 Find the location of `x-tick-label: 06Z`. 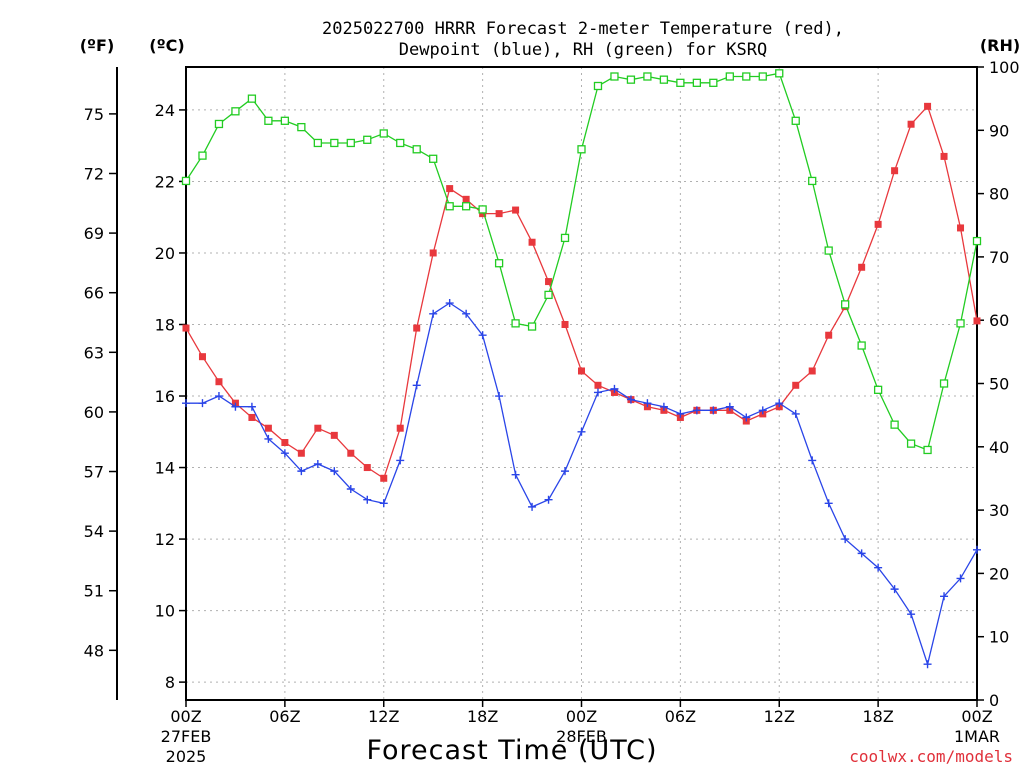

x-tick-label: 06Z is located at coordinates (284, 716).